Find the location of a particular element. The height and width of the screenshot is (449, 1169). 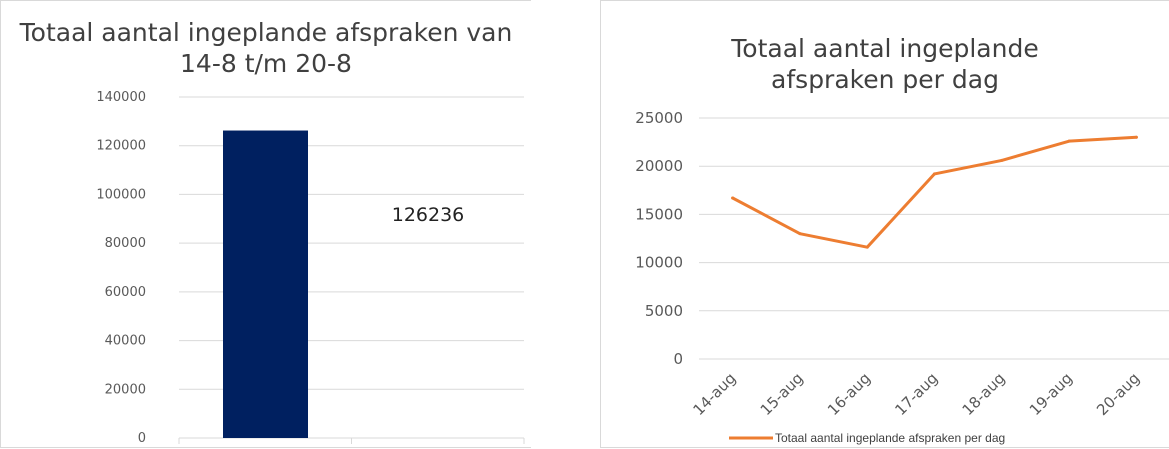

y-tick-label-5000: 5000 is located at coordinates (664, 311).